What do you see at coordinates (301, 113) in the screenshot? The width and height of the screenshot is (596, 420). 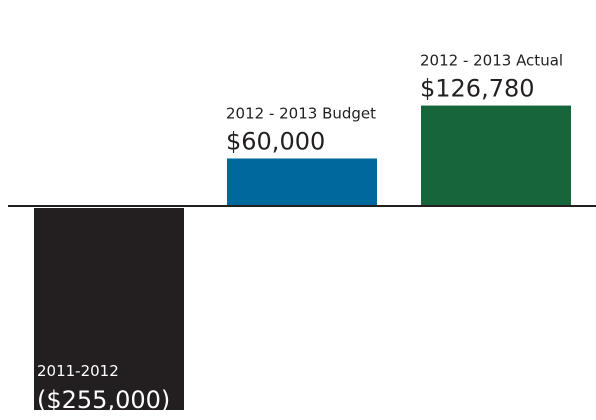 I see `category-label-2012-2013-budget: 2012 - 2013 Budget` at bounding box center [301, 113].